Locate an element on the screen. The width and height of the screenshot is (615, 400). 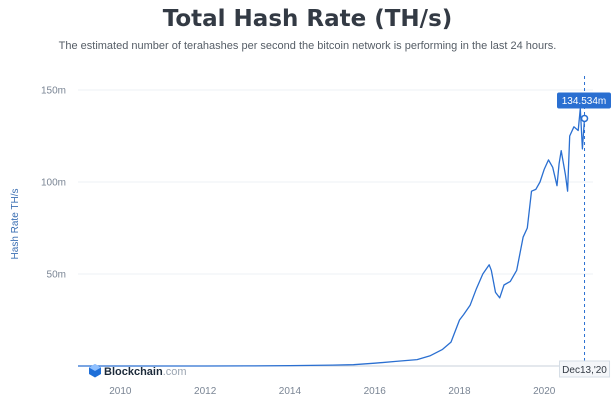
x-tick-label: 2014 is located at coordinates (290, 391).